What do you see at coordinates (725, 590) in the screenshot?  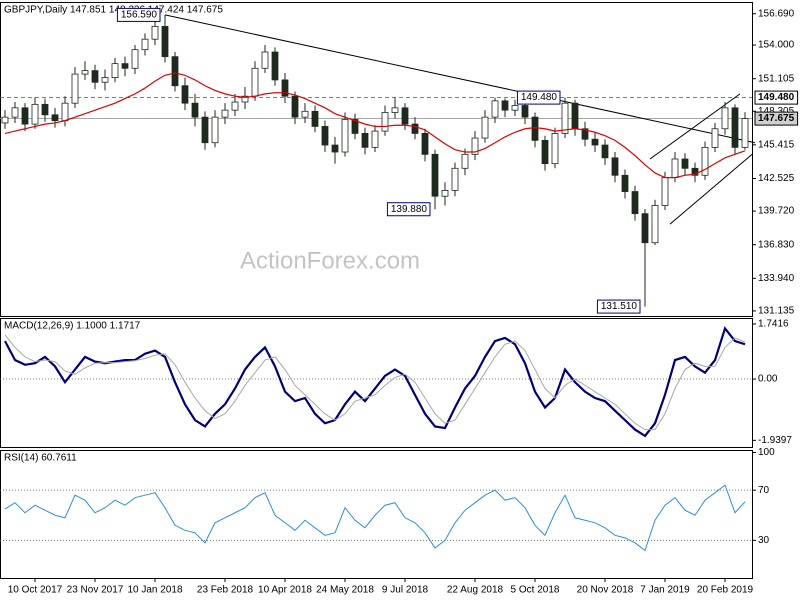 I see `x-tick-label: 20 Feb 2019` at bounding box center [725, 590].